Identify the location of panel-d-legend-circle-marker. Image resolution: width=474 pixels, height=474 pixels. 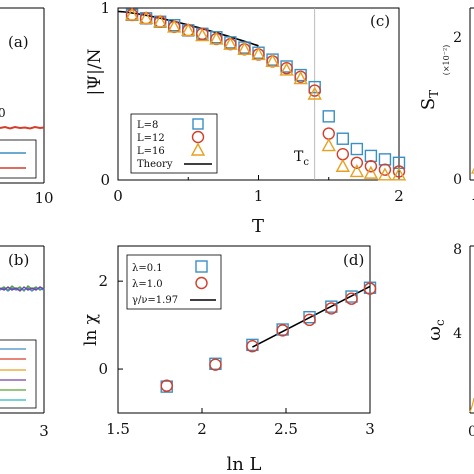
(201, 283).